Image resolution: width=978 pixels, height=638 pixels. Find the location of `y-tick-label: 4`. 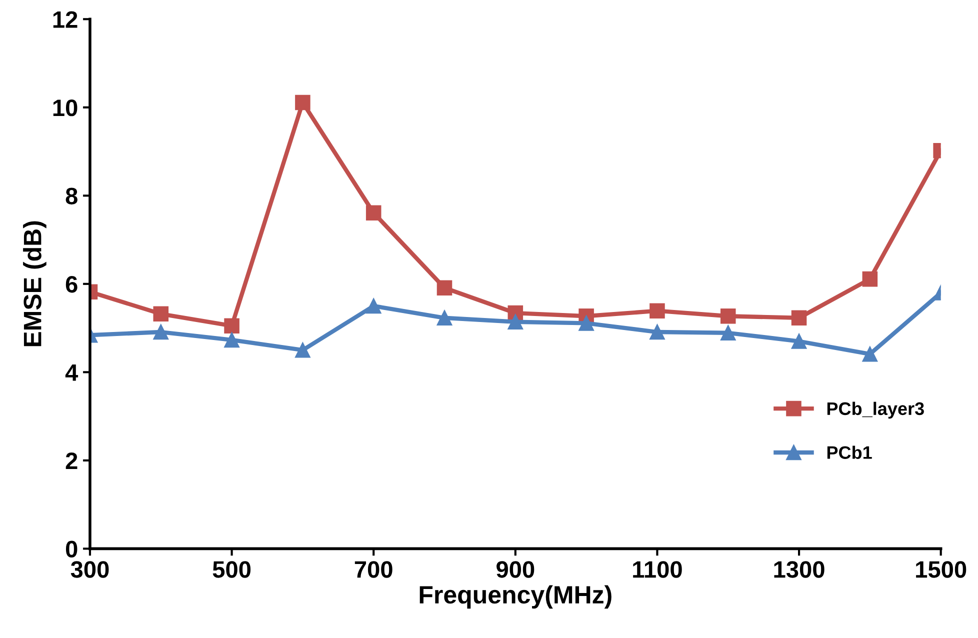

y-tick-label: 4 is located at coordinates (71, 372).